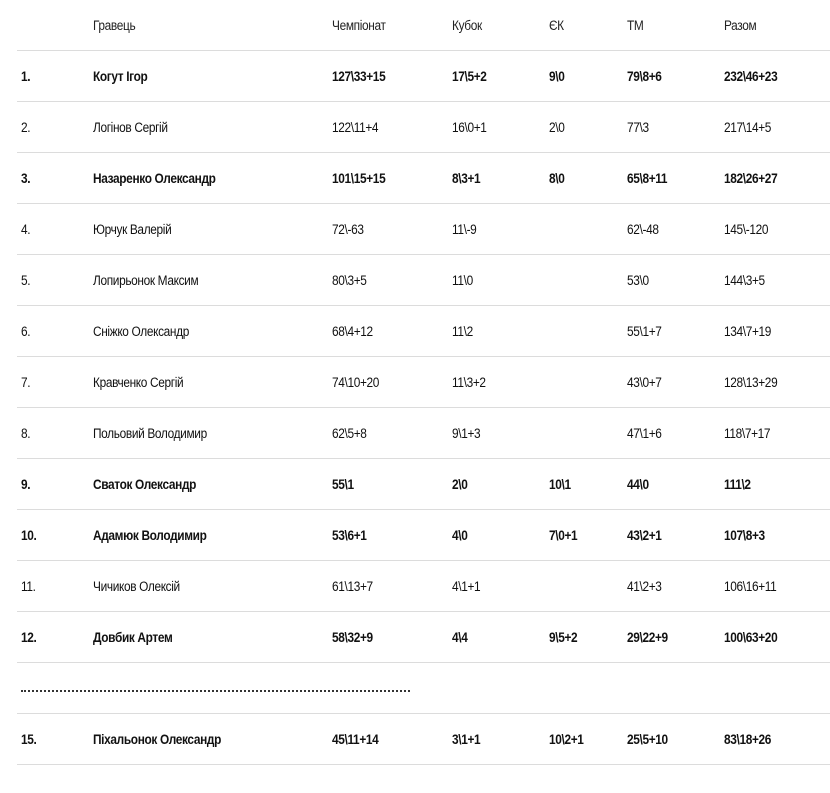 Image resolution: width=830 pixels, height=793 pixels. Describe the element at coordinates (469, 76) in the screenshot. I see `cup-cell: 17\5+2` at that location.